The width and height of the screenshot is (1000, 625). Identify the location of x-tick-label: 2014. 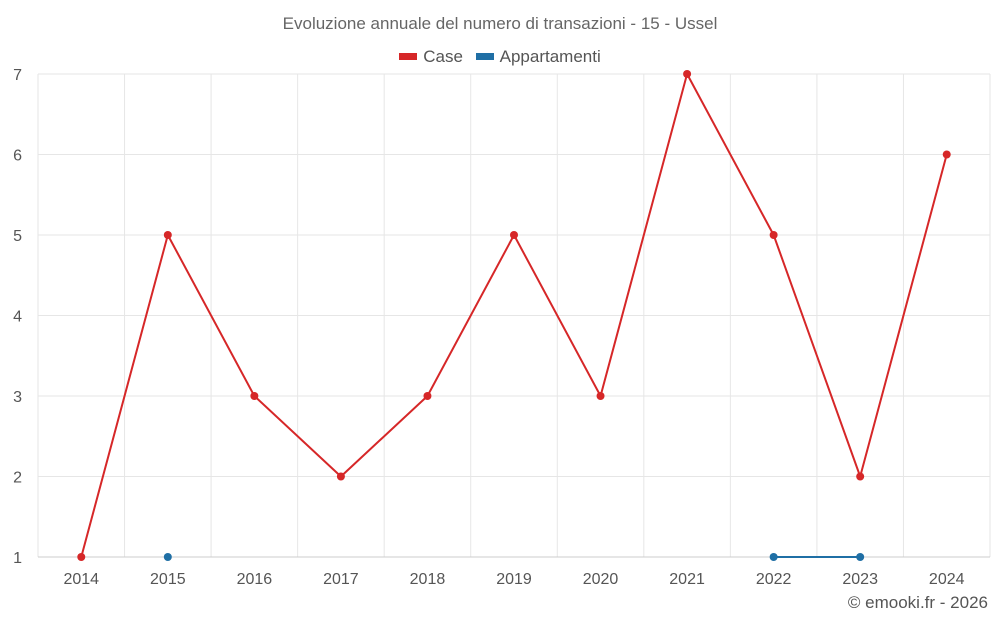
(81, 579).